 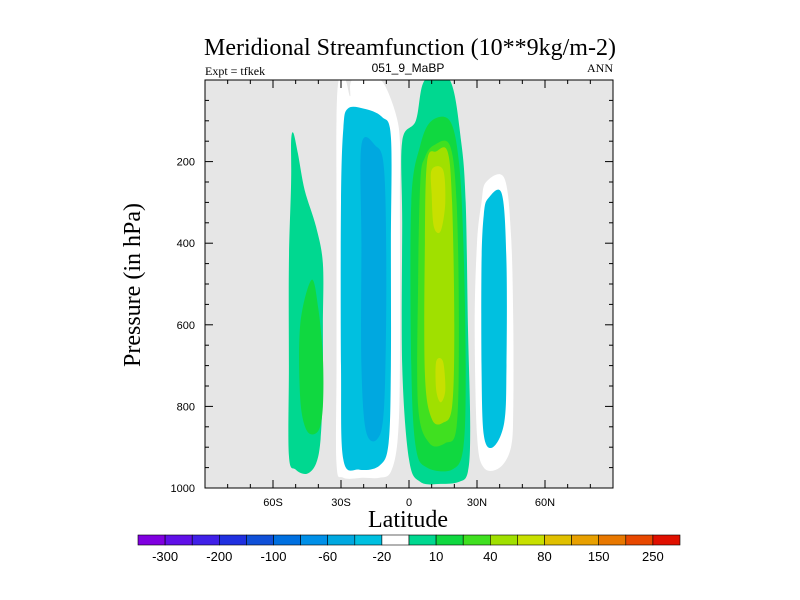 I want to click on colorbar-label--200: -200, so click(x=219, y=556).